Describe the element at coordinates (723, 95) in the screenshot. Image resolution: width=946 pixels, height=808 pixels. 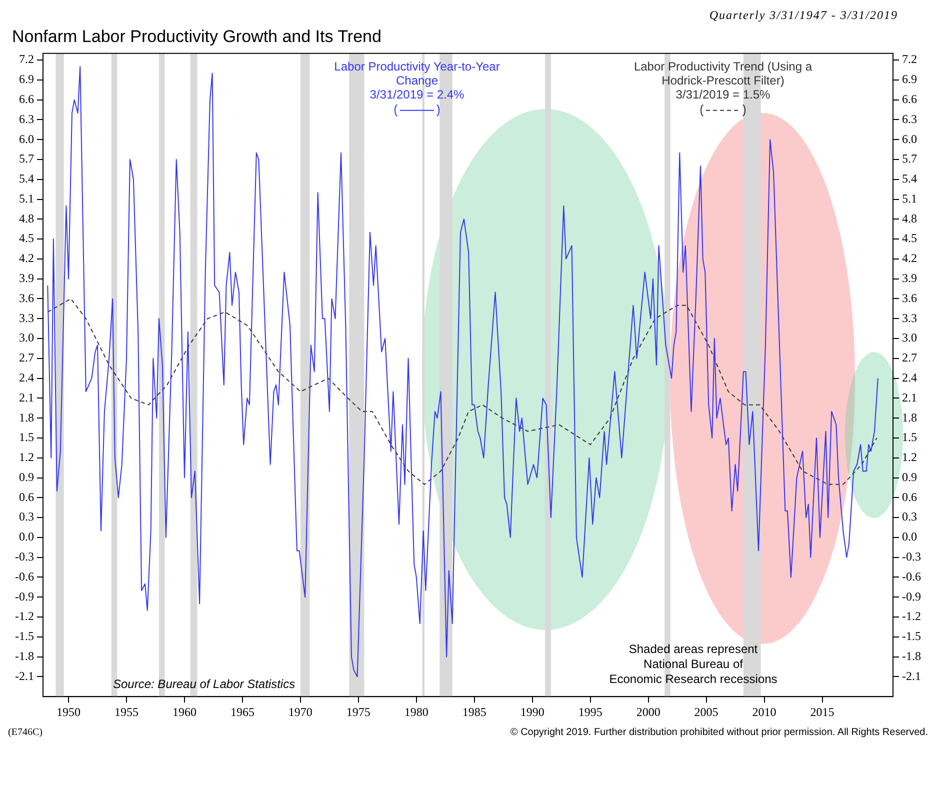
I see `annotation: 3/31/2019 = 1.5%` at that location.